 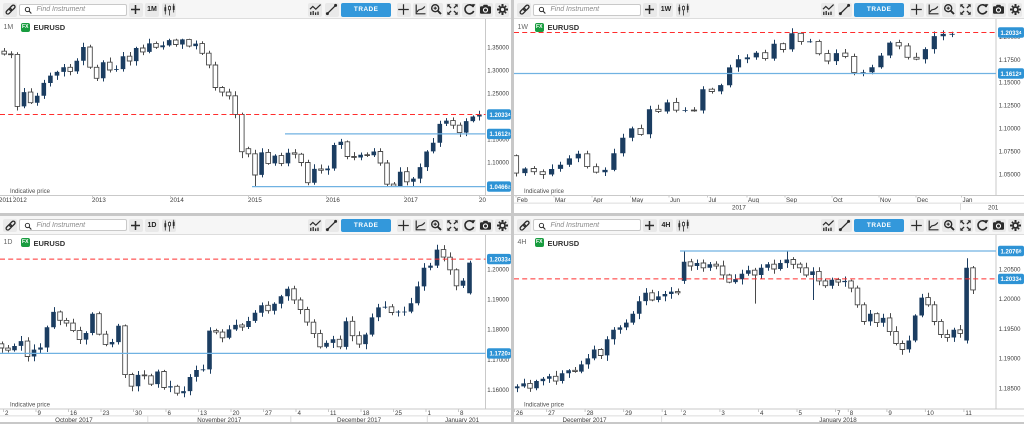 I want to click on svg-text: 2016, so click(x=333, y=200).